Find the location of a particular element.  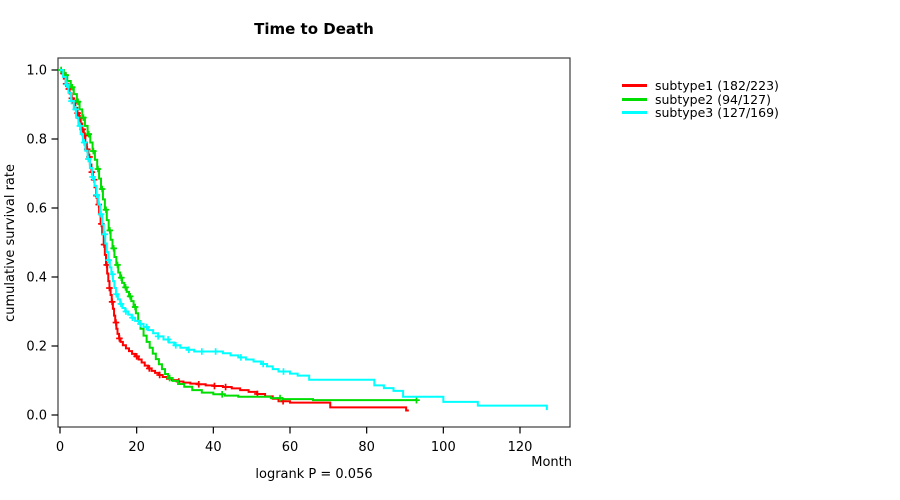

x-tick-label: 80 is located at coordinates (366, 447).